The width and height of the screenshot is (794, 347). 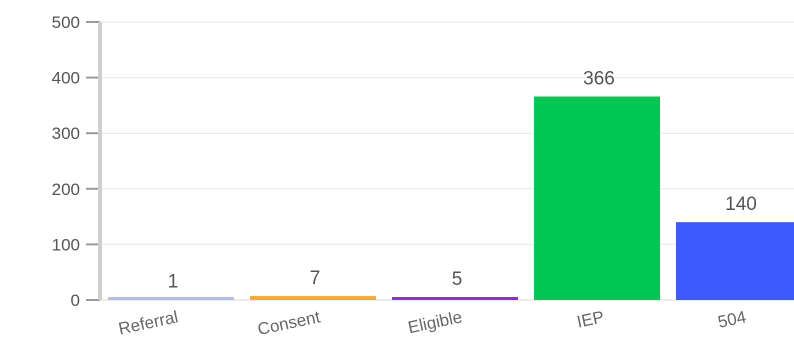 What do you see at coordinates (590, 319) in the screenshot?
I see `x-tick-label-iep: IEP` at bounding box center [590, 319].